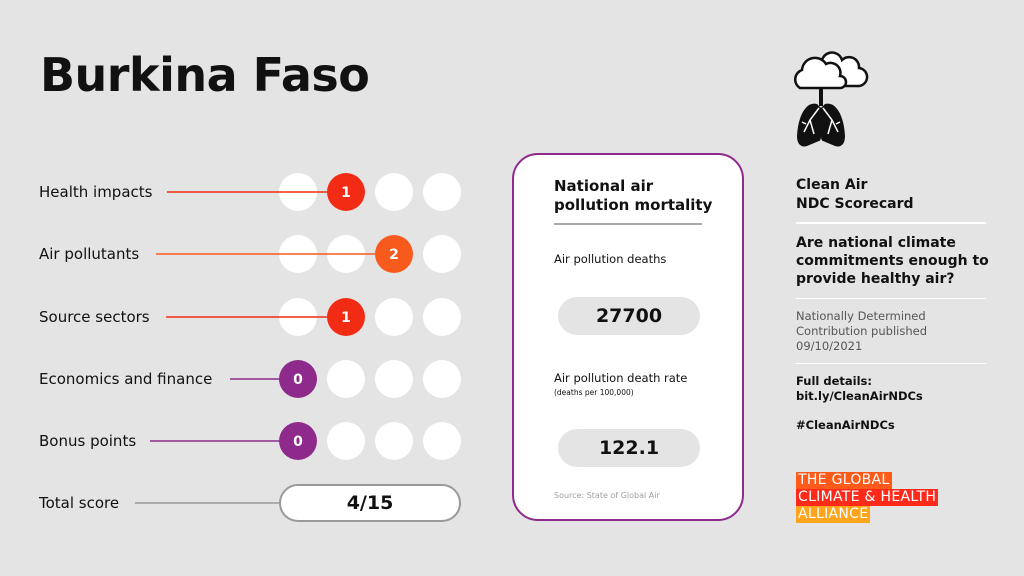 Image resolution: width=1024 pixels, height=576 pixels. Describe the element at coordinates (855, 204) in the screenshot. I see `scorecard-title-line2: NDC Scorecard` at that location.